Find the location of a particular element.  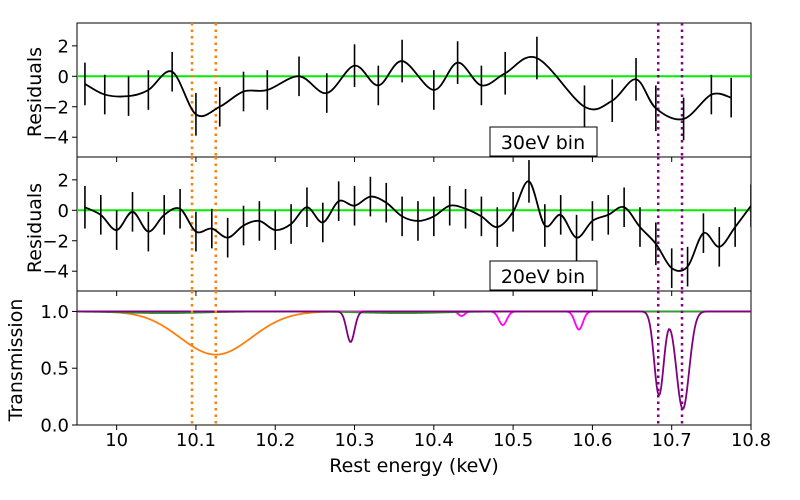

y-tick-label: 0.5 is located at coordinates (54, 369).